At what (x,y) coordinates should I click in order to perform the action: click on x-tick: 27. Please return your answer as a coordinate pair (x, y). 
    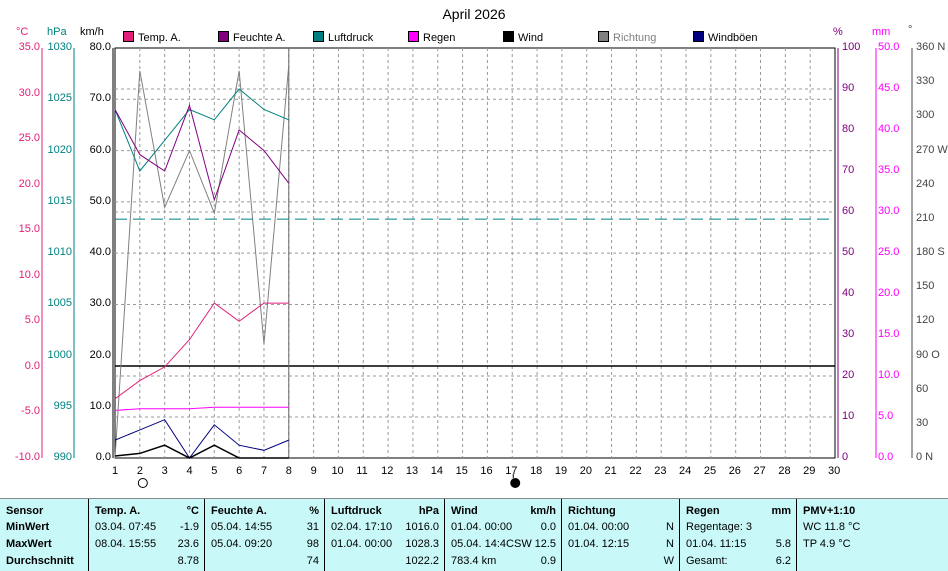
    Looking at the image, I should click on (759, 471).